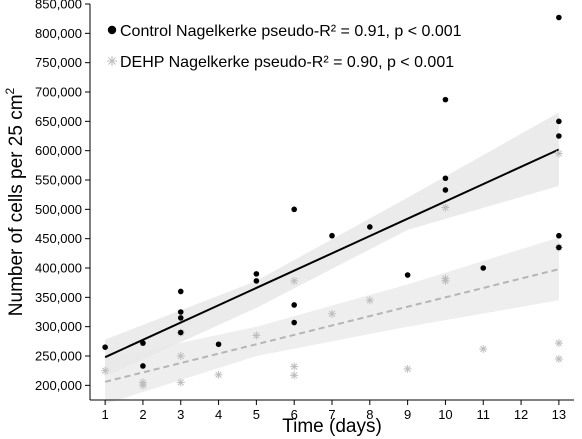  What do you see at coordinates (58, 209) in the screenshot?
I see `y-tick-label: 500,000` at bounding box center [58, 209].